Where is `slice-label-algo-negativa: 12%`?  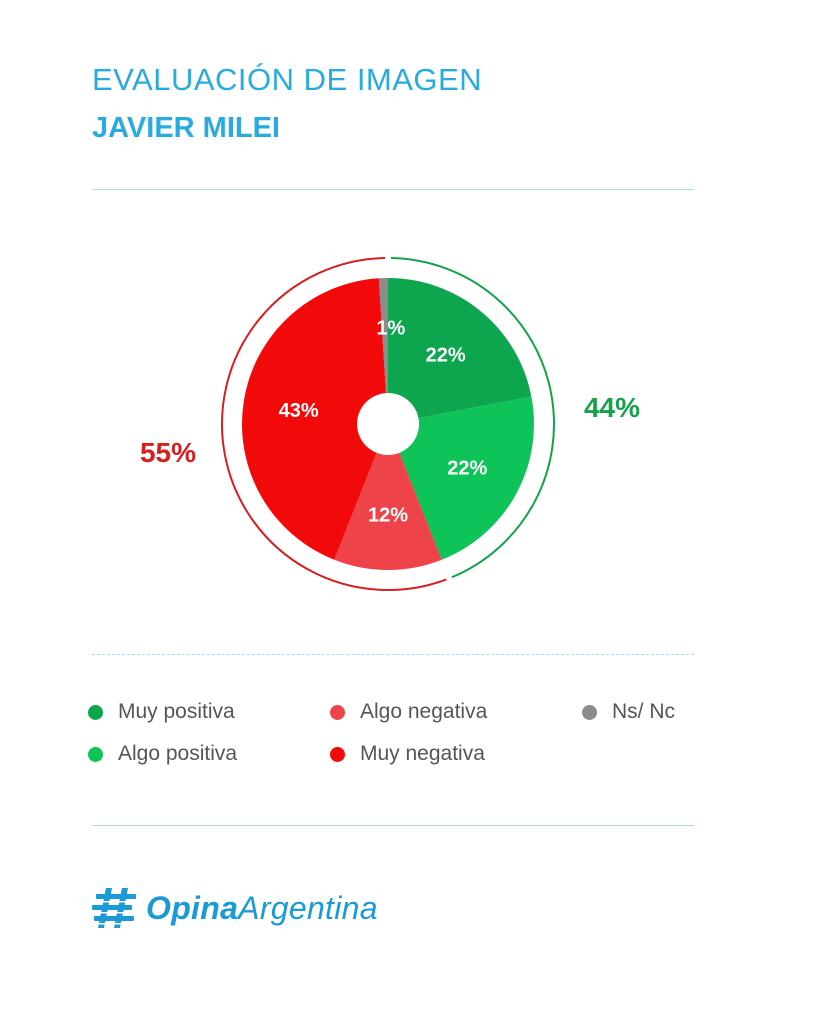 slice-label-algo-negativa: 12% is located at coordinates (388, 516).